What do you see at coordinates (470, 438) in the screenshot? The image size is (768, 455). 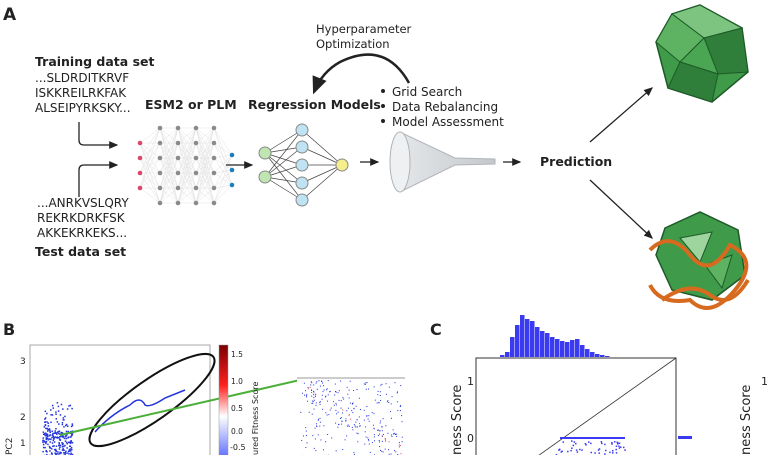 I see `c-ytick-0: 0` at bounding box center [470, 438].